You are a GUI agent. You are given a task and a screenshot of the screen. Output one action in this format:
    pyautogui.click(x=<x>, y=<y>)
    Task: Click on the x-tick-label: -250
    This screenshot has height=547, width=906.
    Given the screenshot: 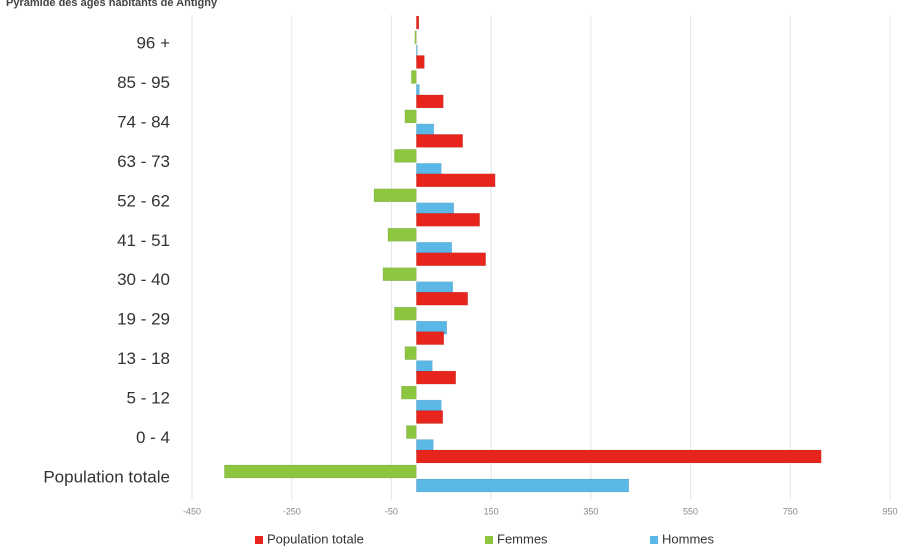 What is the action you would take?
    pyautogui.click(x=292, y=511)
    